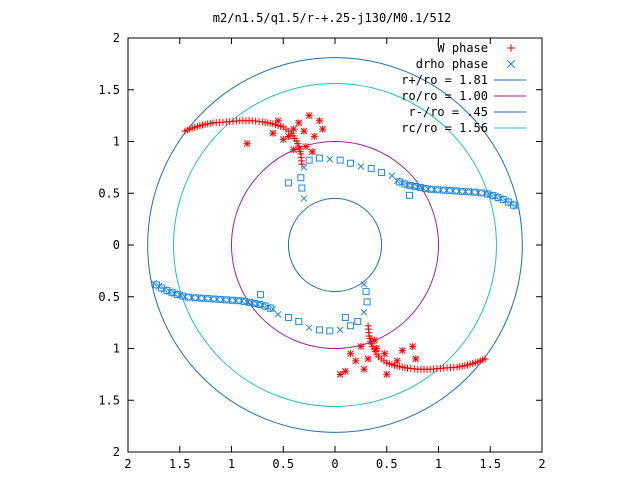 The image size is (640, 480). Describe the element at coordinates (332, 18) in the screenshot. I see `chart-title: m2/n1.5/q1.5/r-+.25-j130/M0.1/512` at that location.